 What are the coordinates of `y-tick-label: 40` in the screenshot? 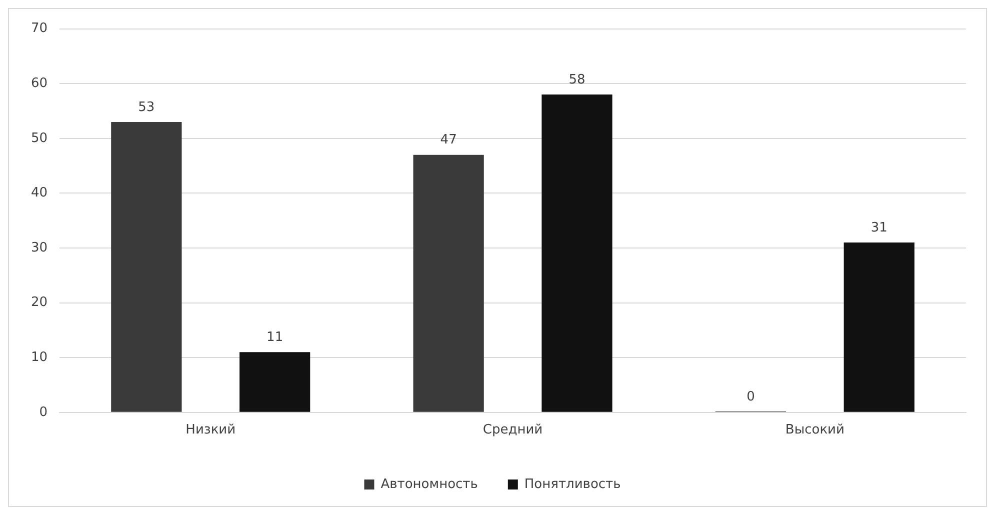 It's located at (39, 193).